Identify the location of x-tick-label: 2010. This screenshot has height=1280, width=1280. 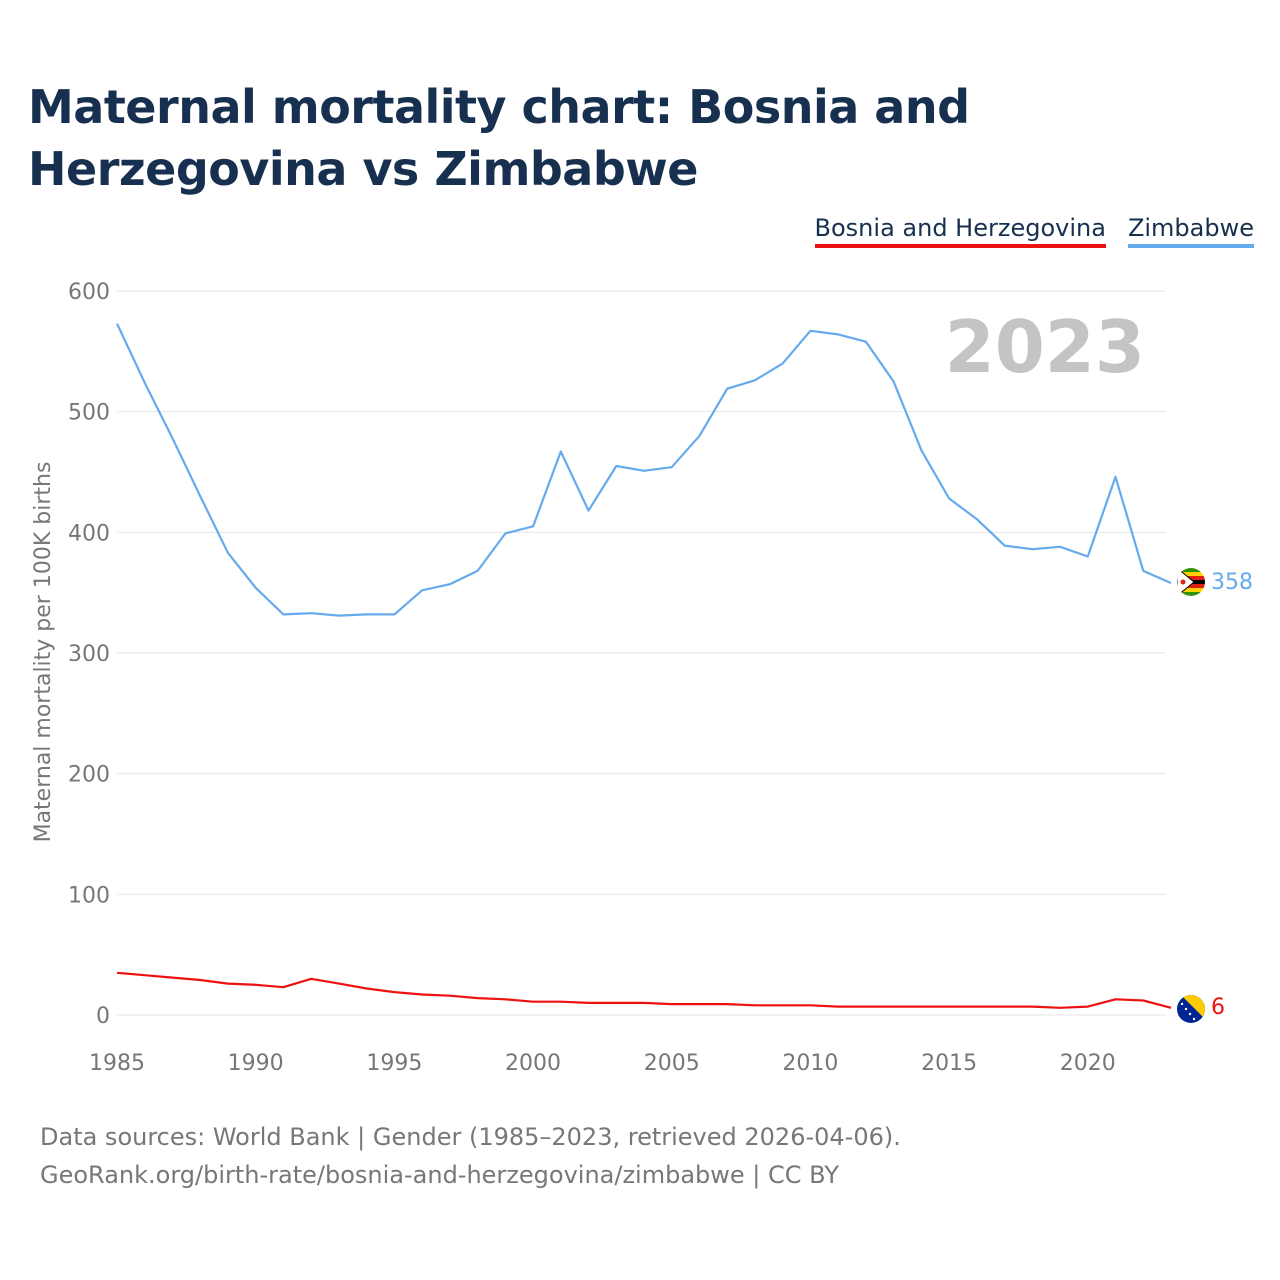
(810, 1063).